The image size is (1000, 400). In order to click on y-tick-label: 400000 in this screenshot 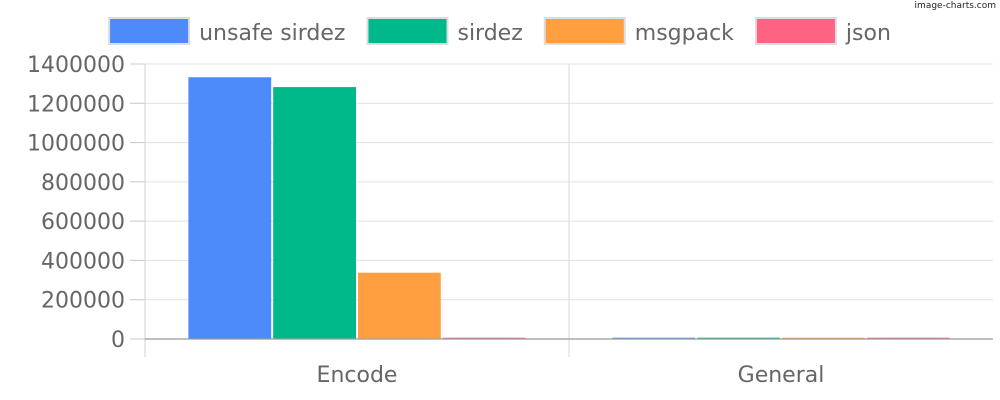, I will do `click(83, 261)`.